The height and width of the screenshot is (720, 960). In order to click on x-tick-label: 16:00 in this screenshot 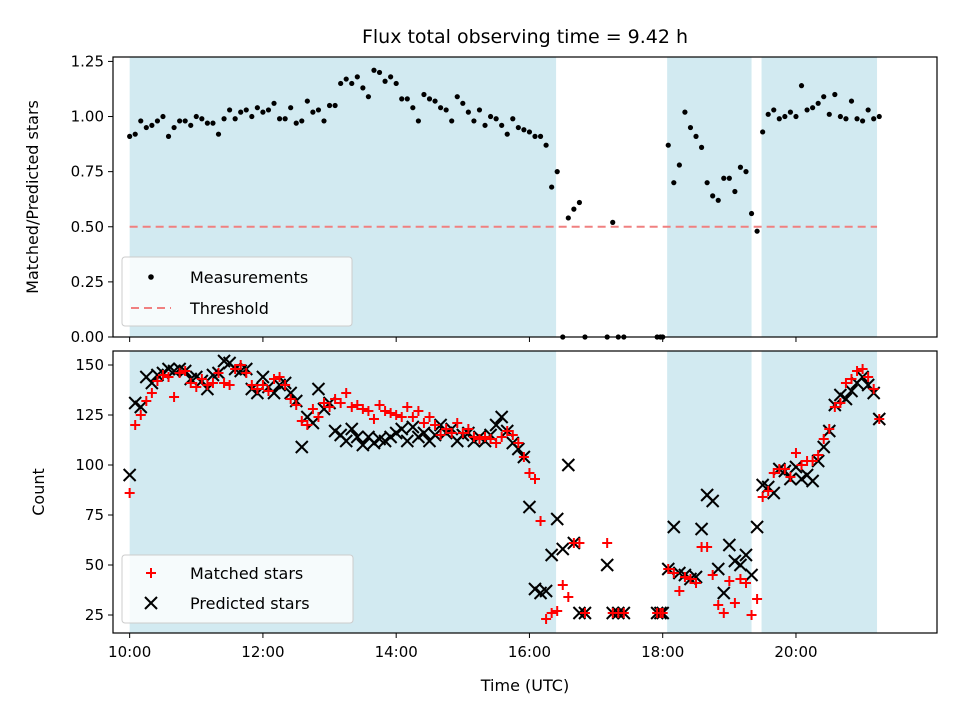, I will do `click(529, 652)`.